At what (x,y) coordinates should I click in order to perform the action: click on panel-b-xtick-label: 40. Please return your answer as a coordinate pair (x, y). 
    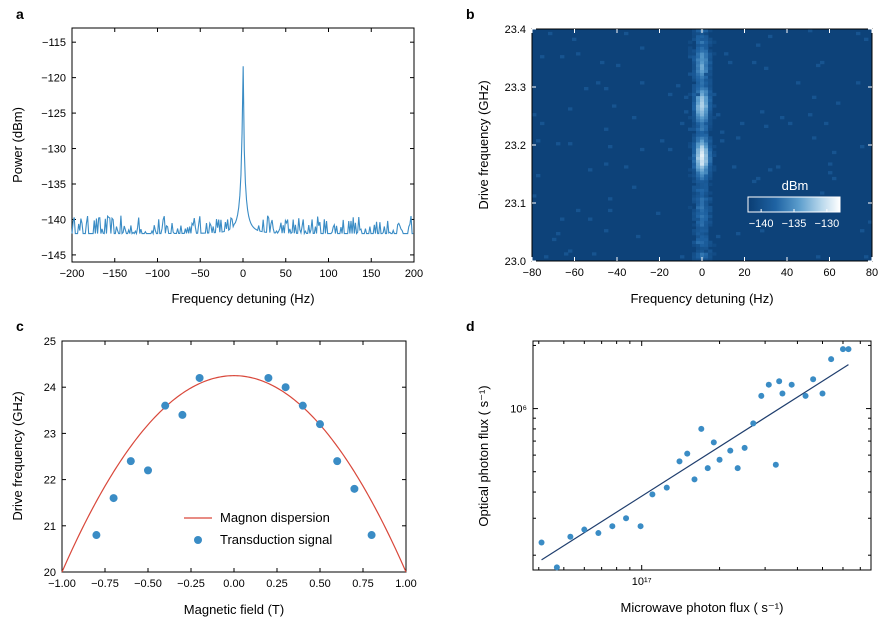
    Looking at the image, I should click on (787, 273).